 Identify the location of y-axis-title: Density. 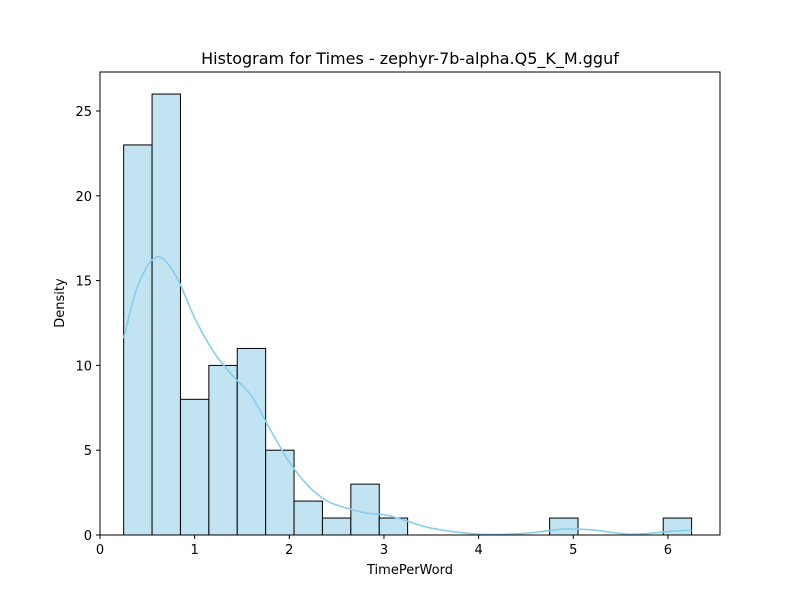
(60, 303).